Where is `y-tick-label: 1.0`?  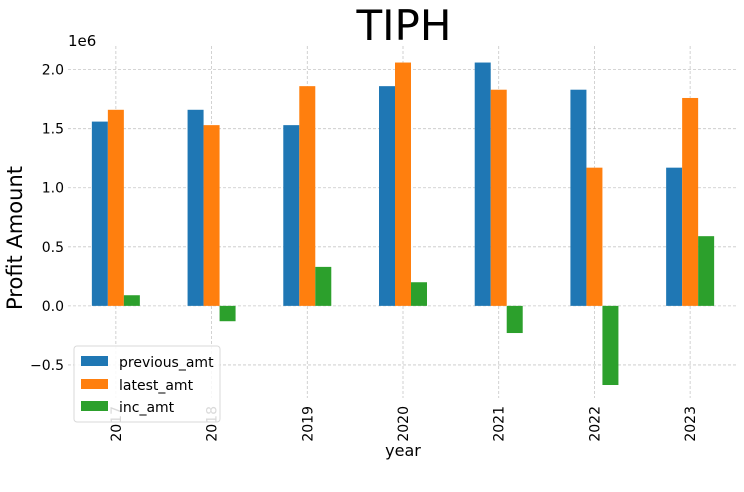
y-tick-label: 1.0 is located at coordinates (53, 189).